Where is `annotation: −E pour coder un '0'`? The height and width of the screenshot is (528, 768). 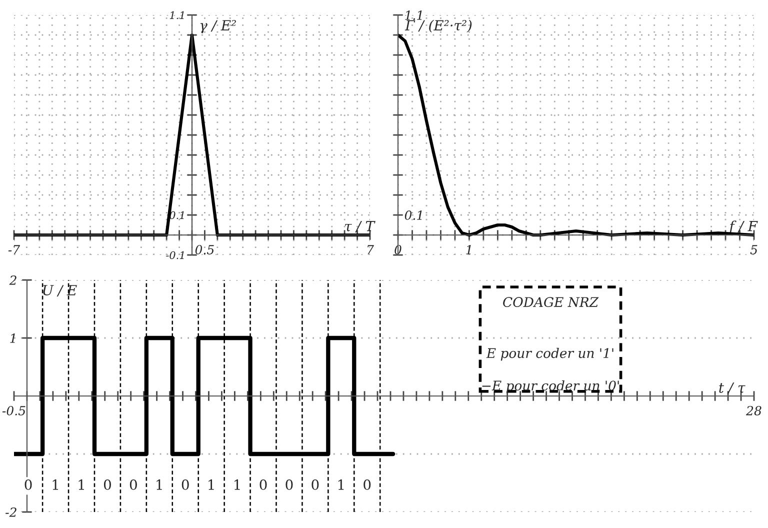 annotation: −E pour coder un '0' is located at coordinates (550, 387).